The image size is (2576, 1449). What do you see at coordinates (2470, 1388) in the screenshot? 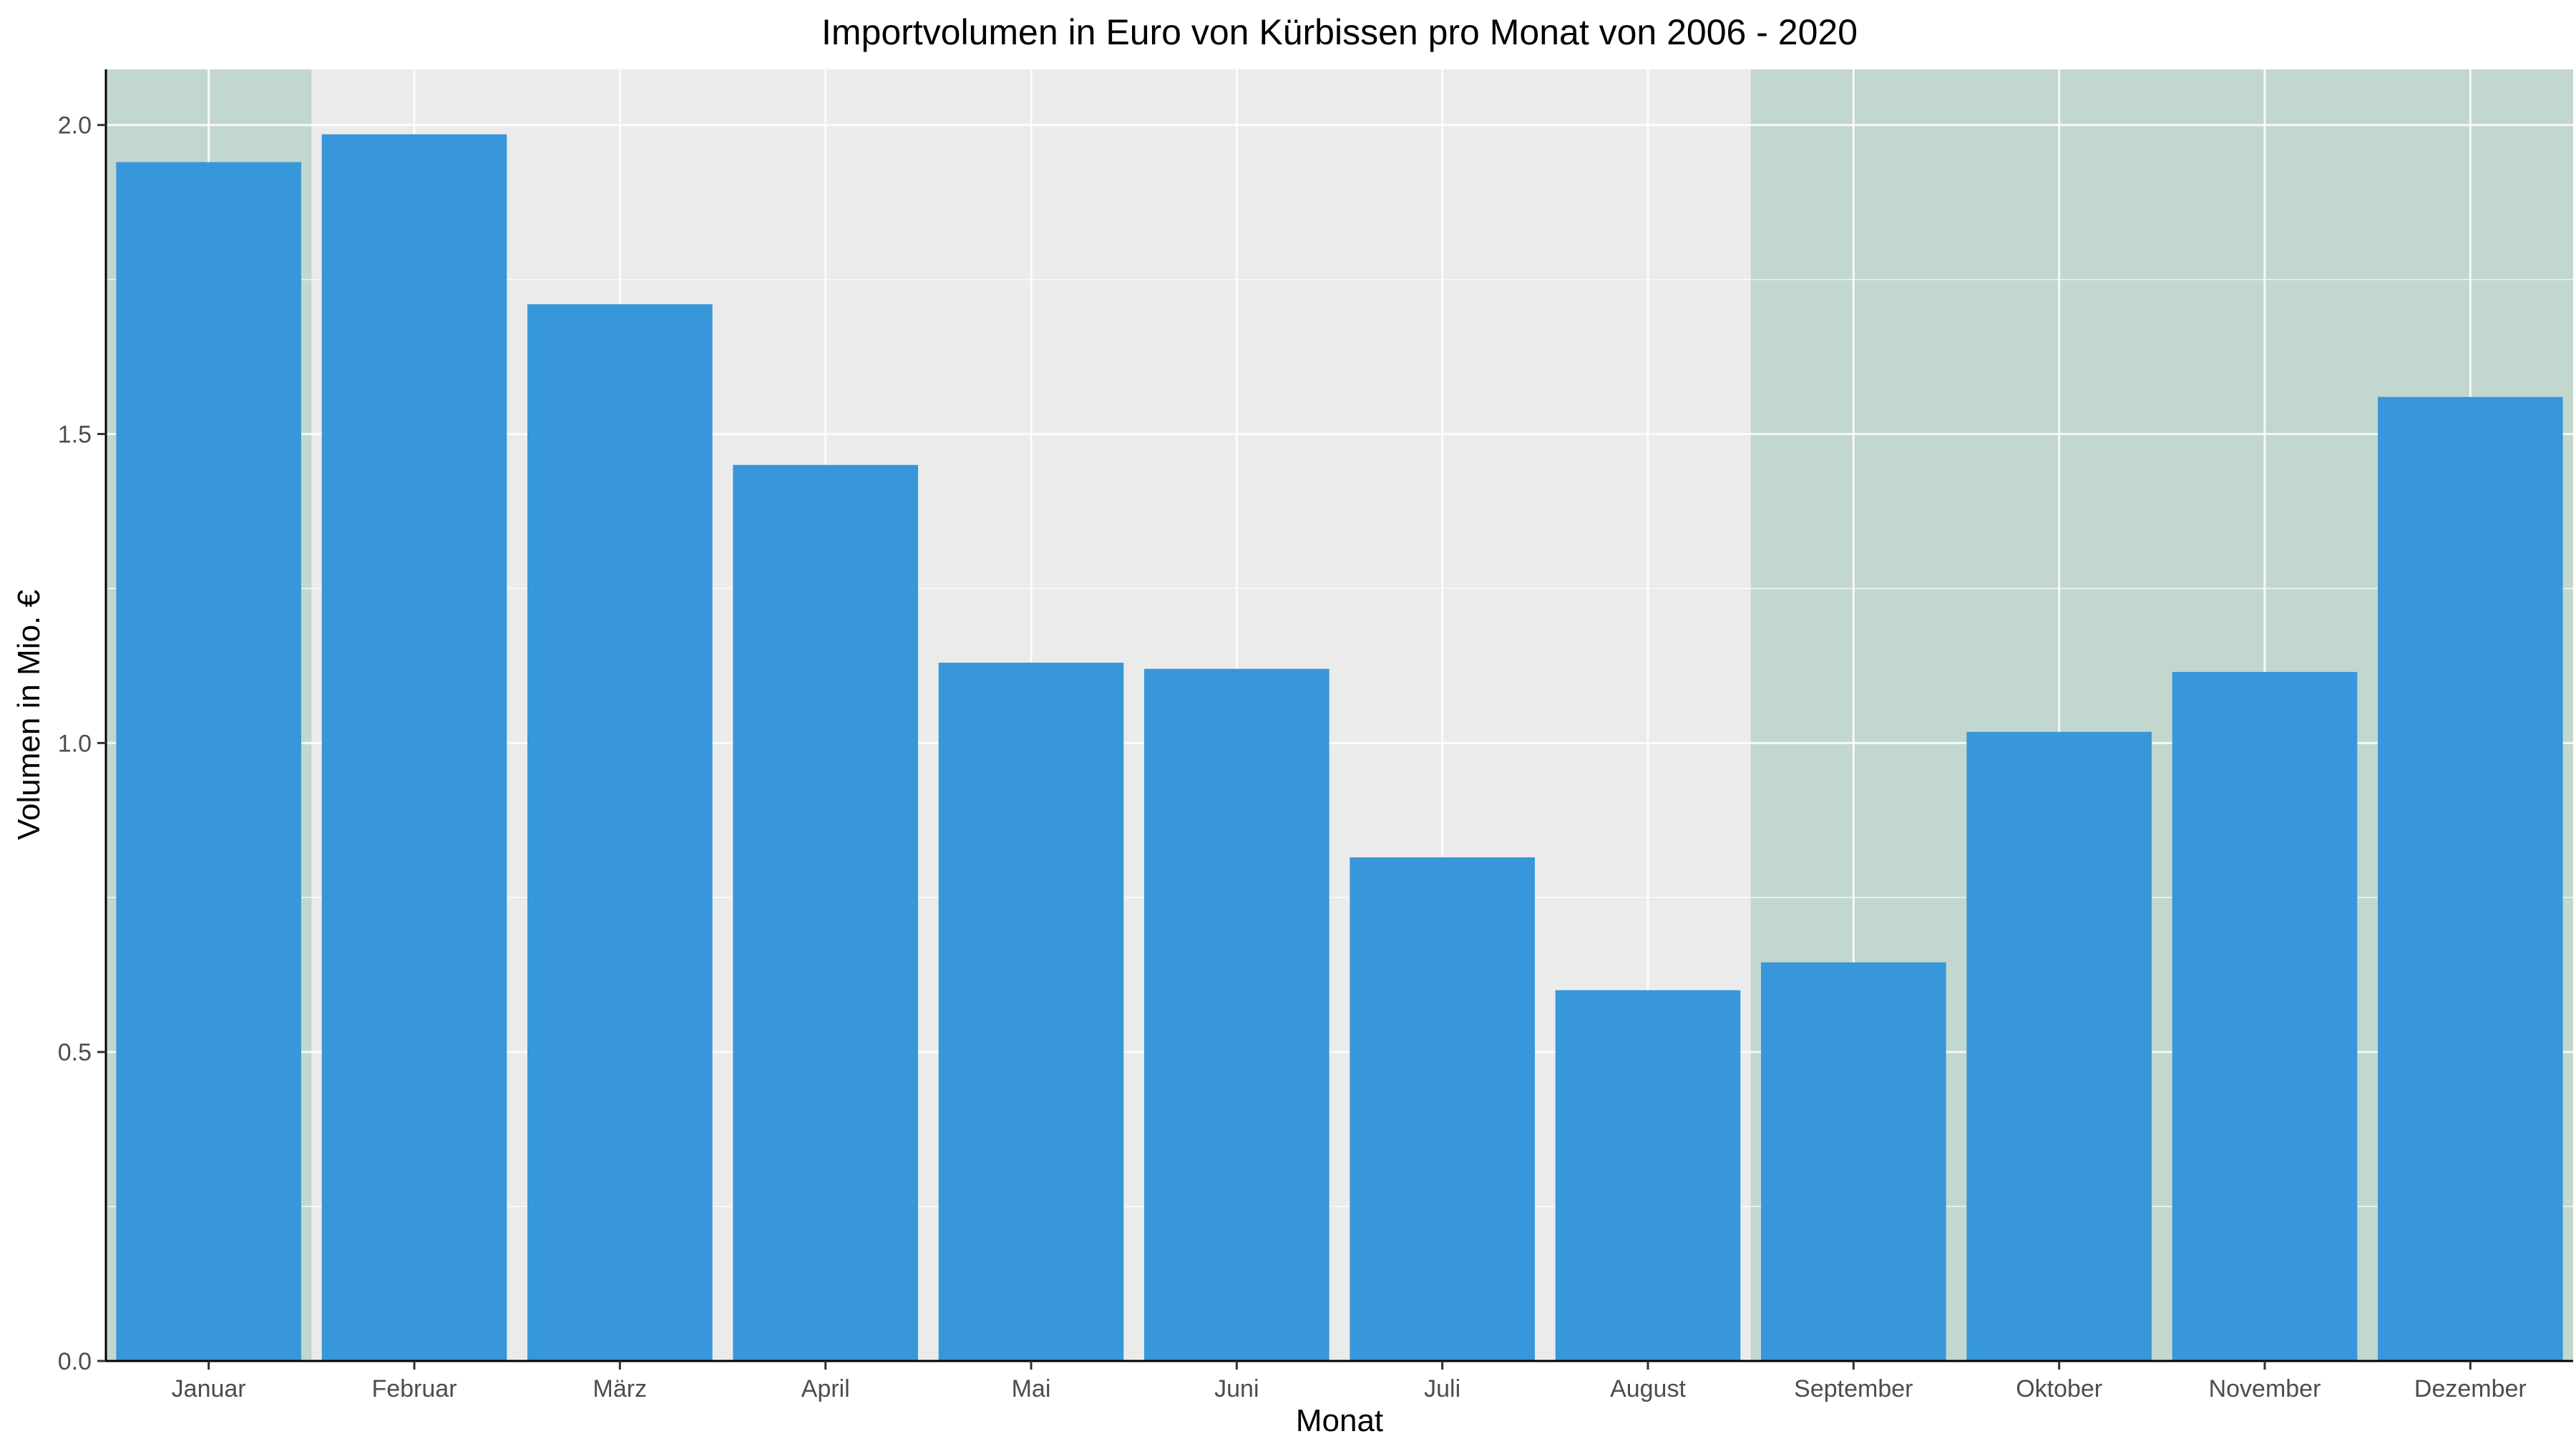
I see `x-tick-label-12: Dezember` at bounding box center [2470, 1388].